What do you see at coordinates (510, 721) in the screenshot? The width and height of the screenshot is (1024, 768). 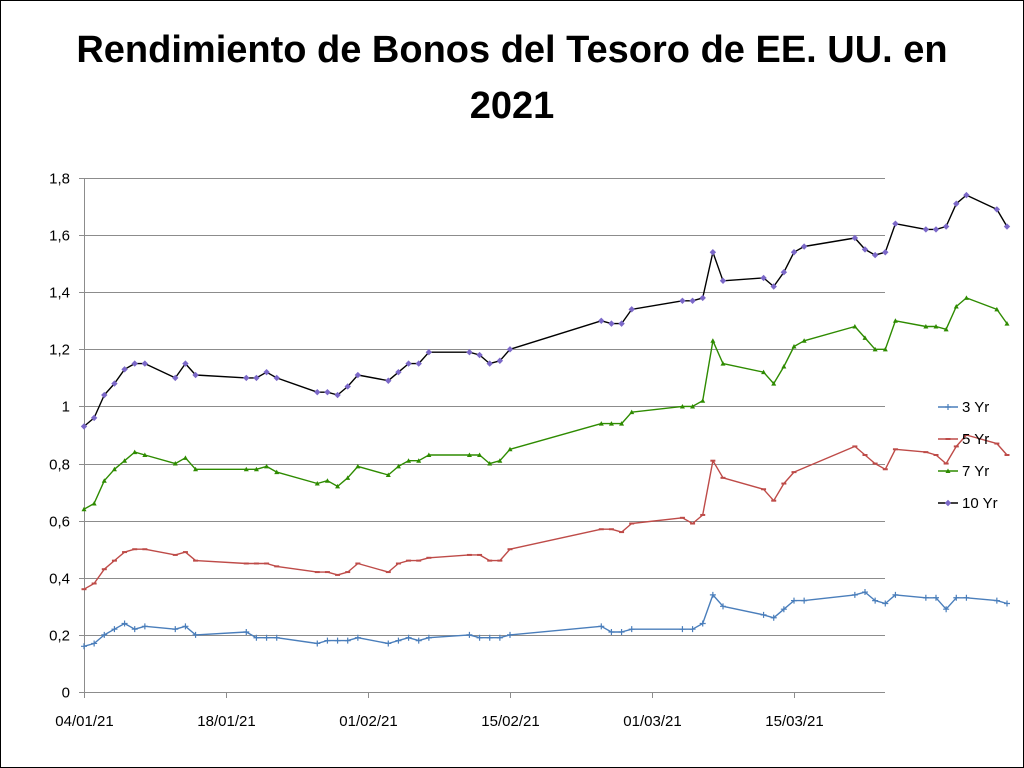 I see `x-tick-label: 15/02/21` at bounding box center [510, 721].